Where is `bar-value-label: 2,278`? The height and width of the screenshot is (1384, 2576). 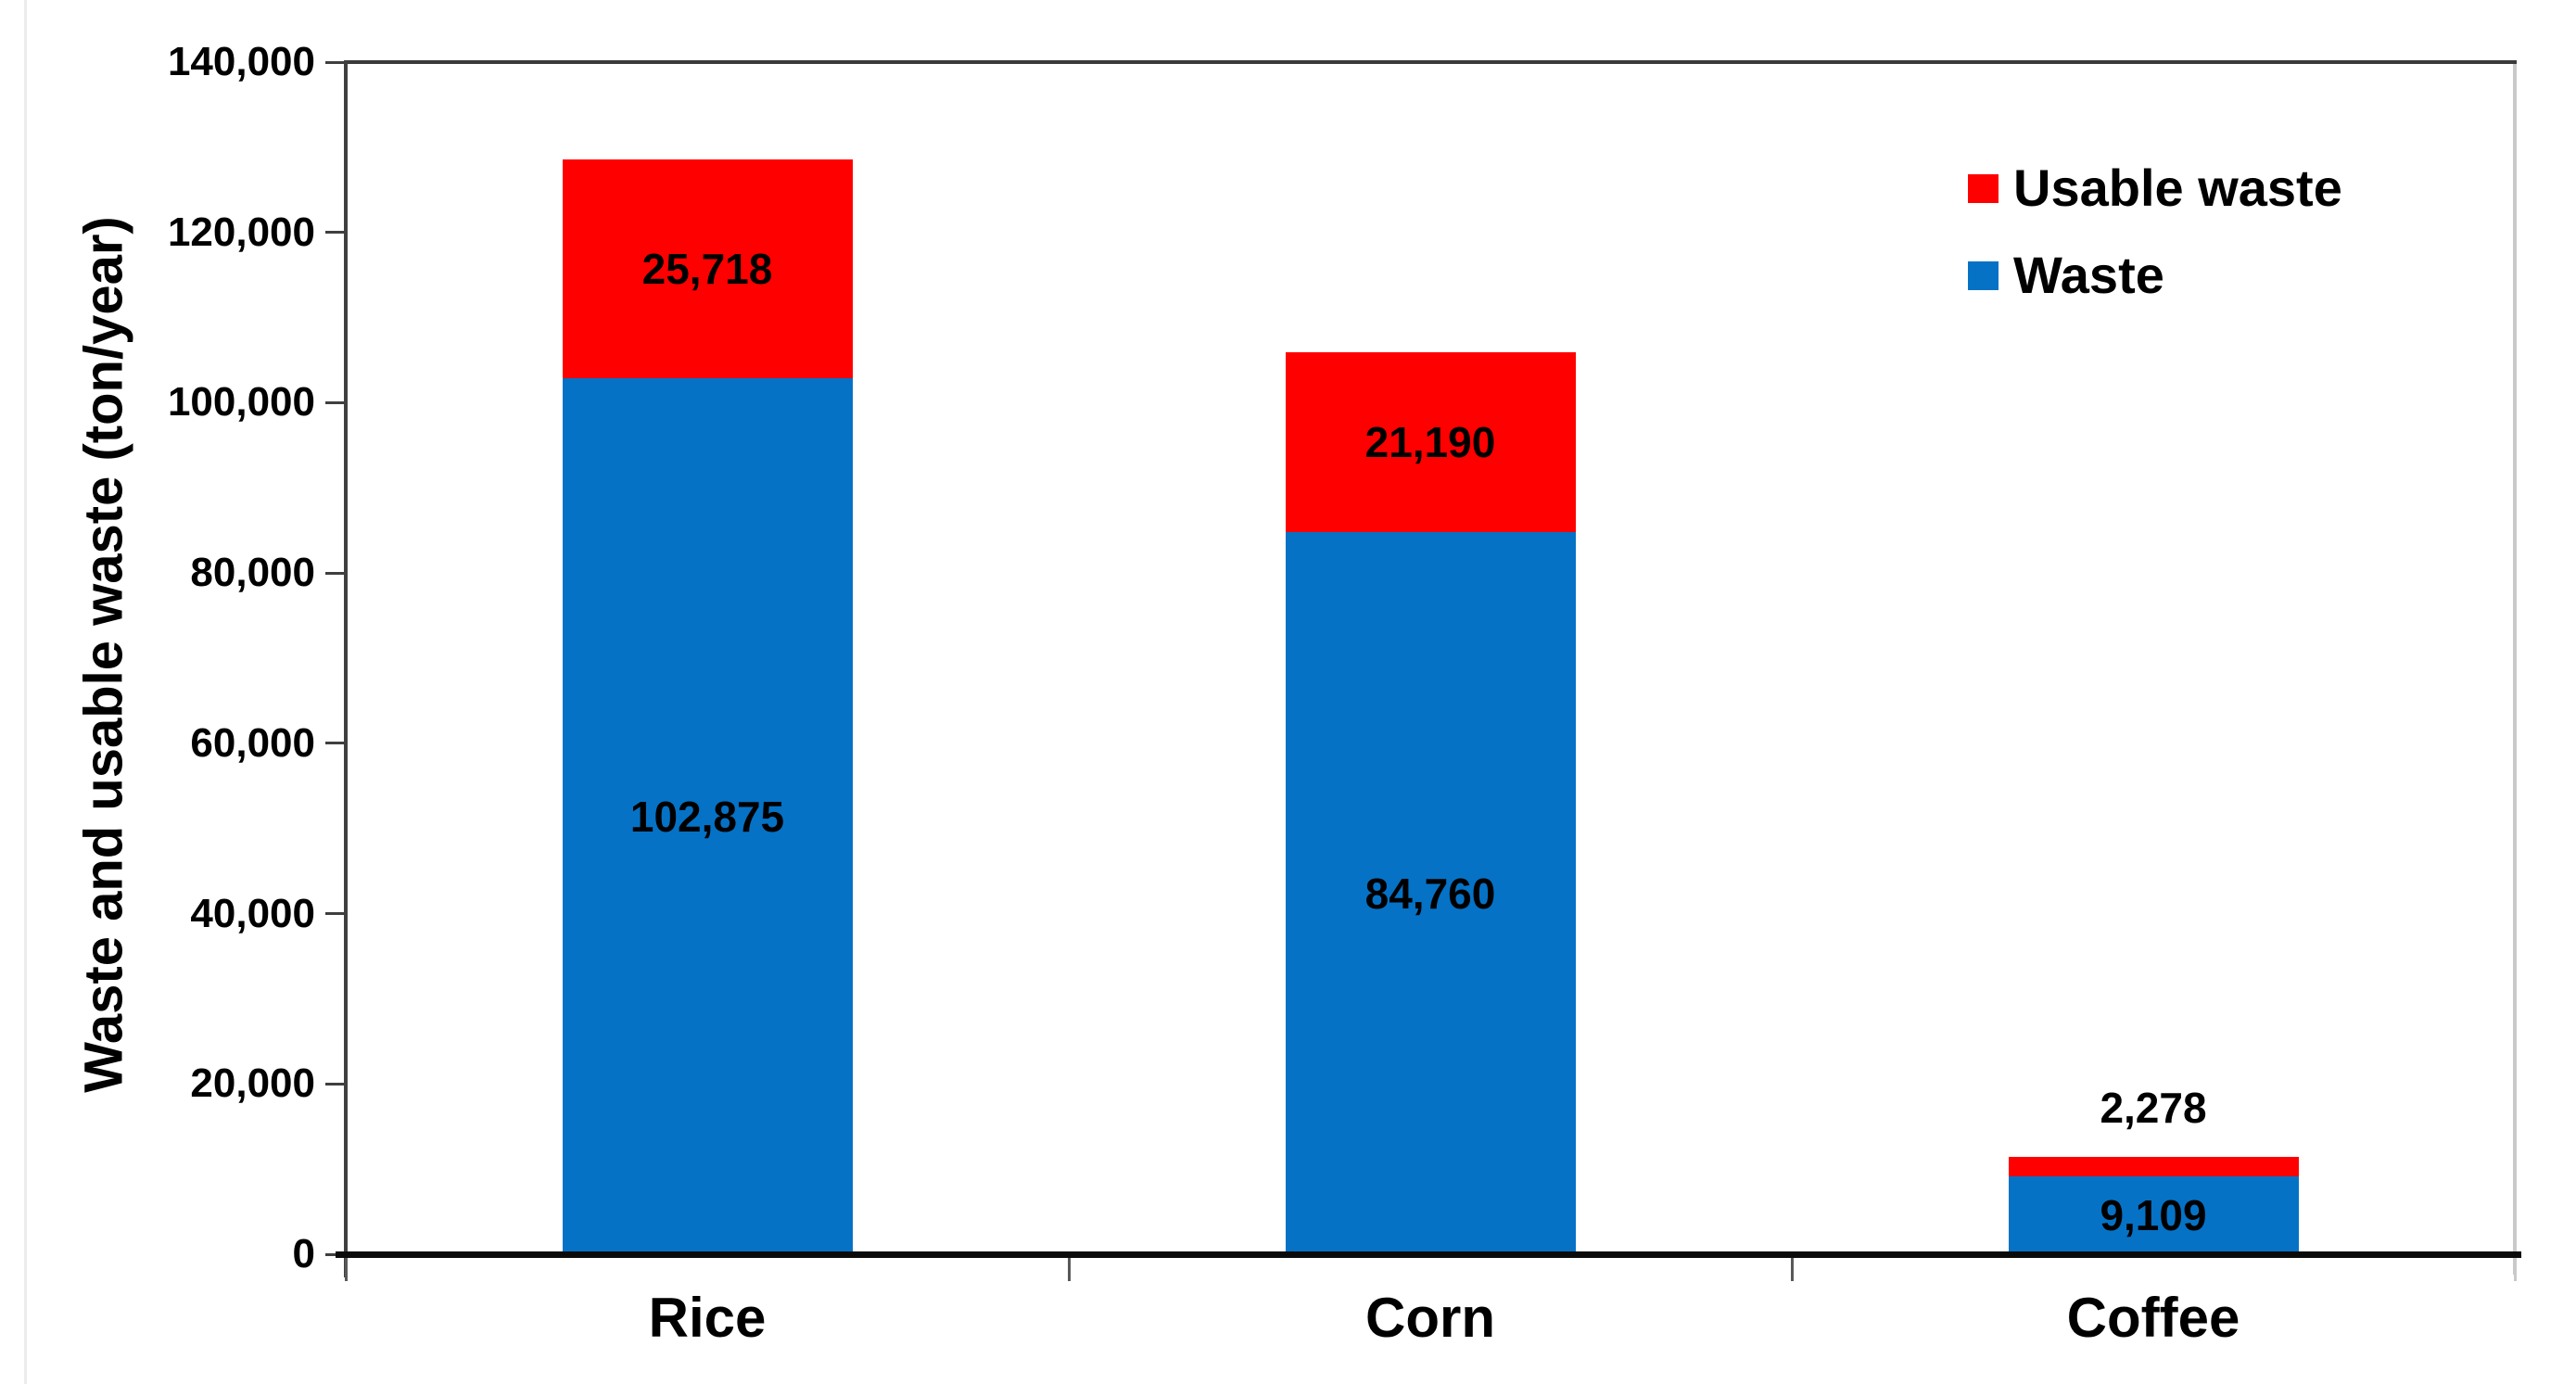 bar-value-label: 2,278 is located at coordinates (2153, 1108).